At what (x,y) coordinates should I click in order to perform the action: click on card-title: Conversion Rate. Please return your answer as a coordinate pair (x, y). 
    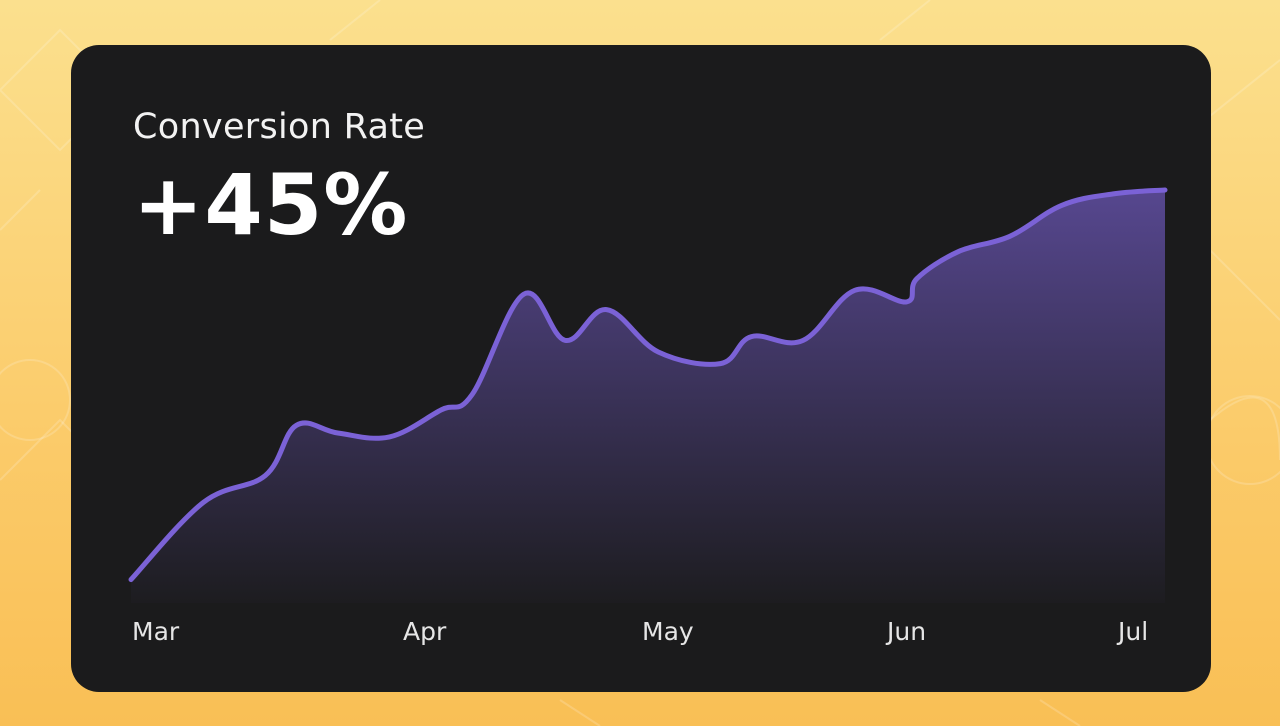
    Looking at the image, I should click on (279, 127).